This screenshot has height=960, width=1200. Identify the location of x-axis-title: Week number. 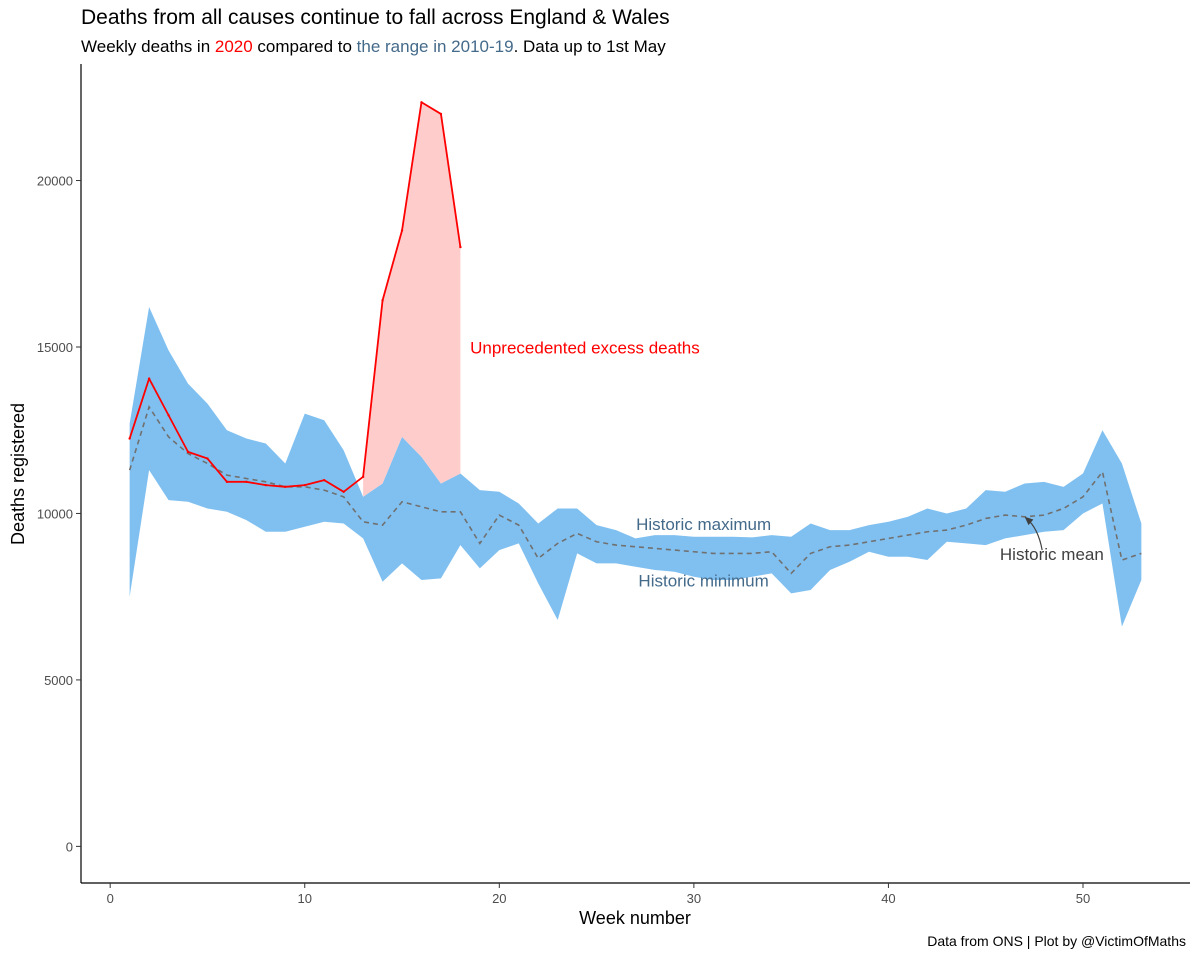
(635, 918).